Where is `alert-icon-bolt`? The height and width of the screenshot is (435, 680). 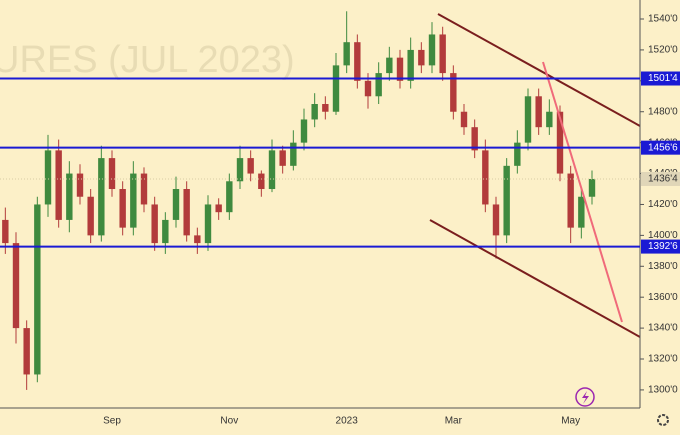
alert-icon-bolt is located at coordinates (585, 397).